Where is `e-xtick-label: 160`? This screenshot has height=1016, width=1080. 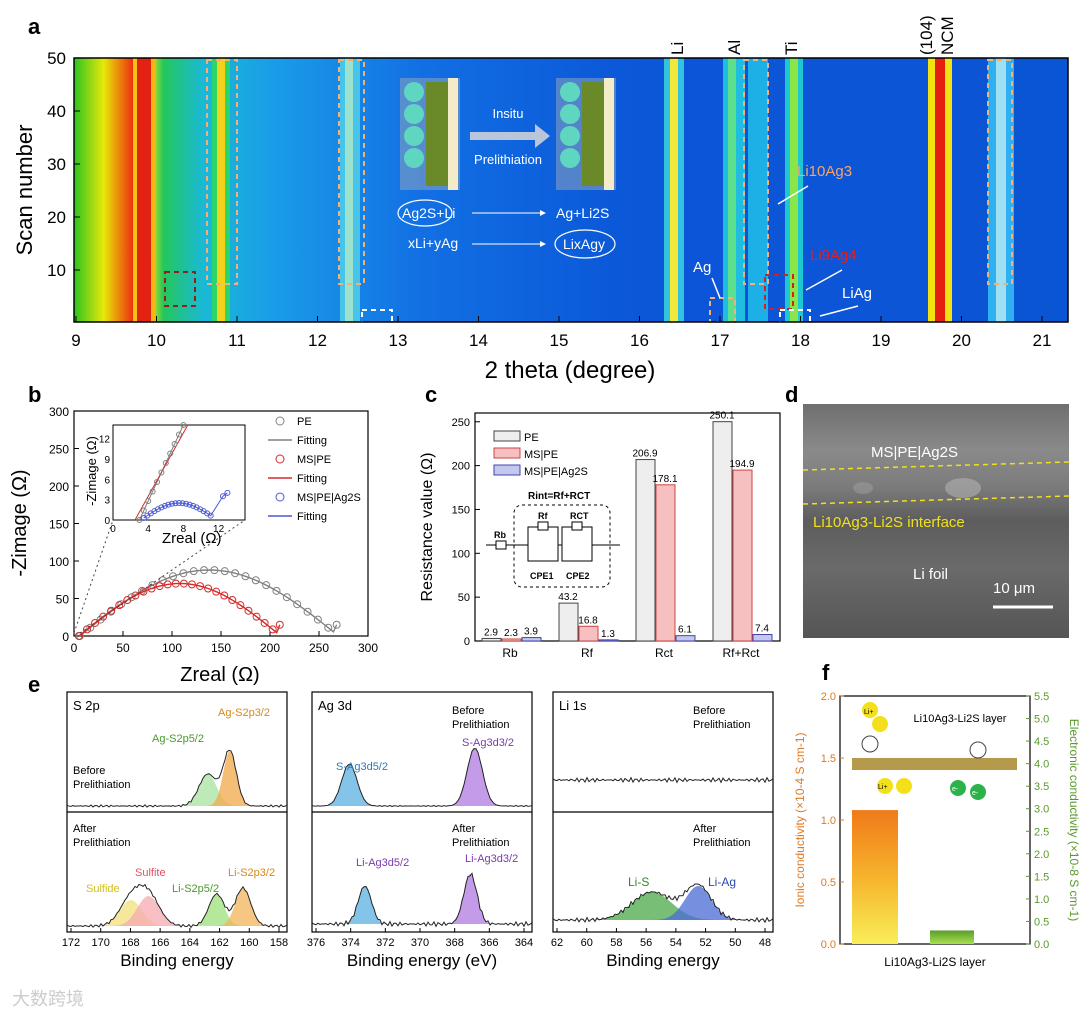 e-xtick-label: 160 is located at coordinates (249, 943).